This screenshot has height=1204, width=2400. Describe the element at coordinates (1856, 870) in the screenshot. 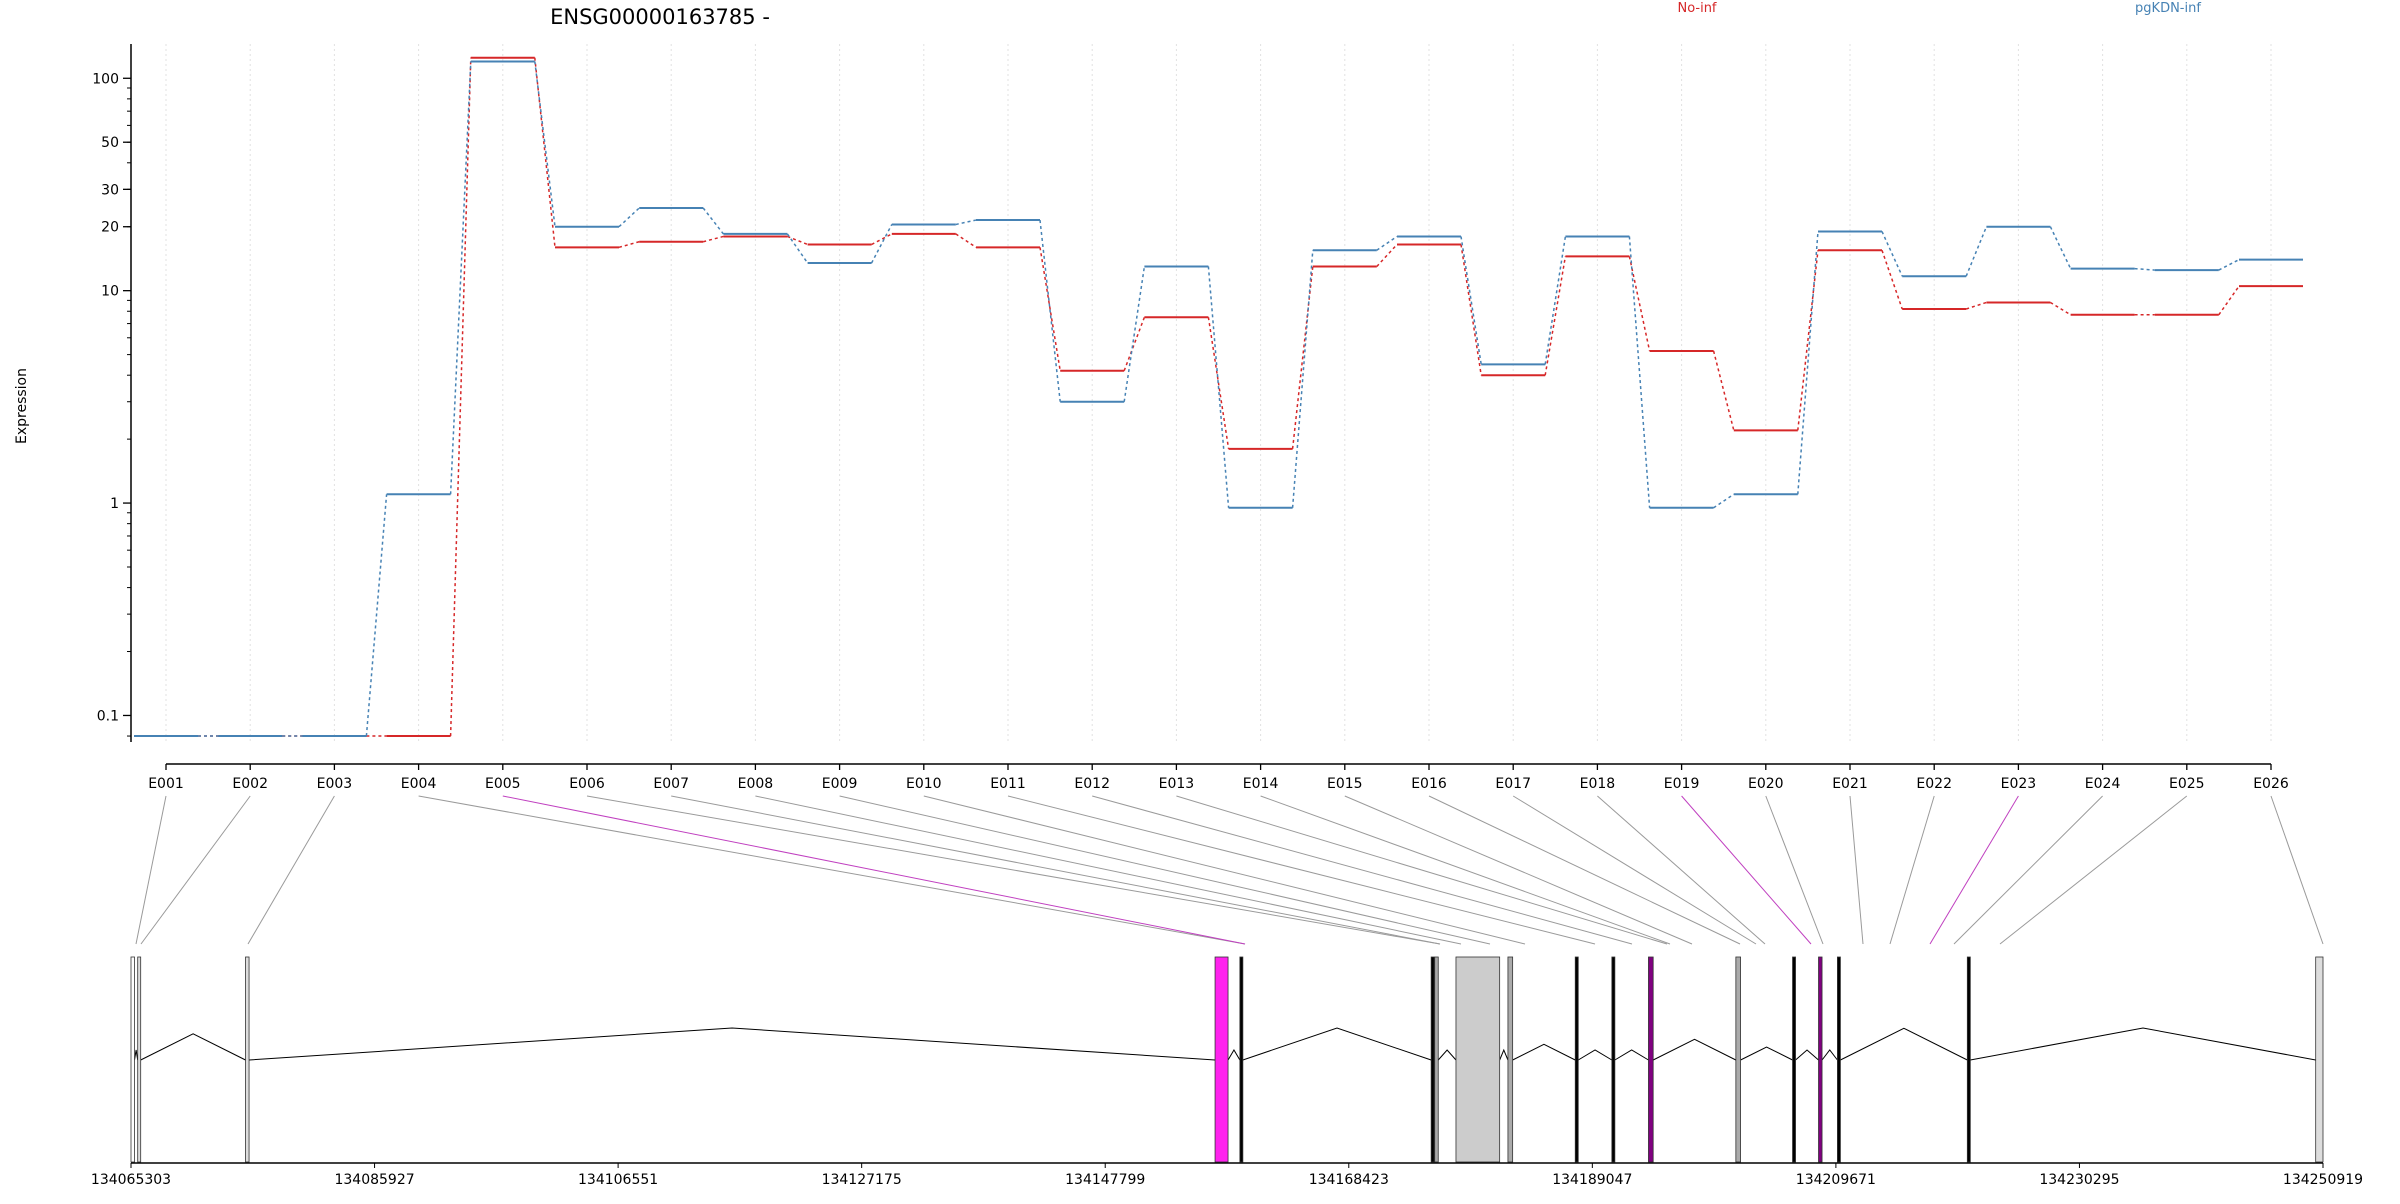

I see `exon-connector-e021` at that location.